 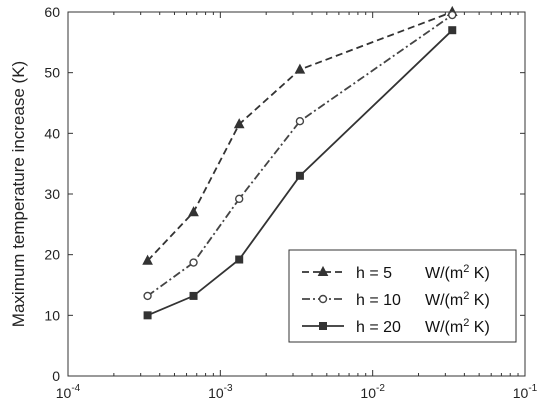 I want to click on x-tick-label: 10⁻³, so click(x=220, y=392).